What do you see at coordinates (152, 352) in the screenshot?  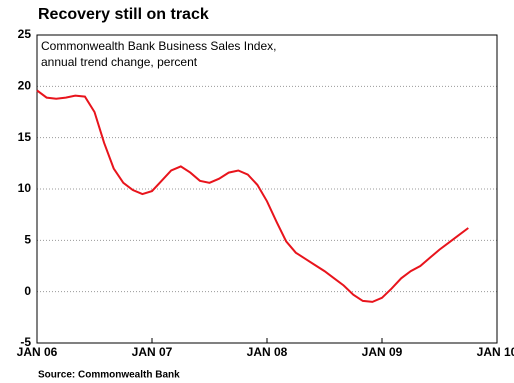 I see `x-tick-label: JAN 07` at bounding box center [152, 352].